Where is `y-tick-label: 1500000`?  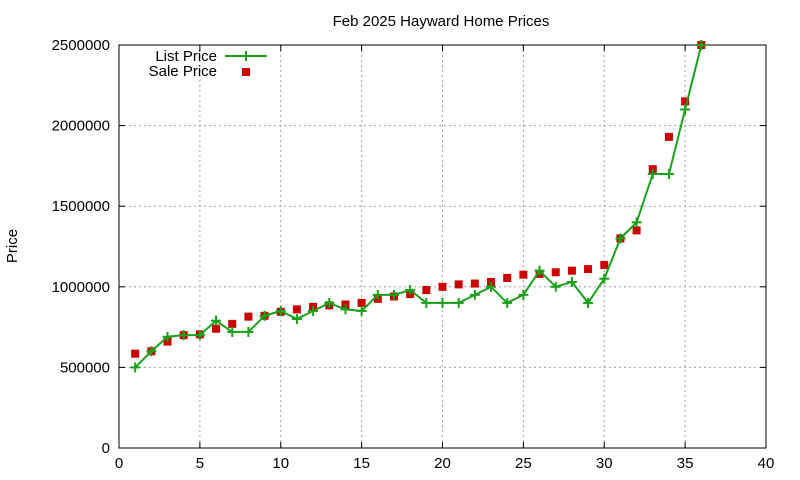
y-tick-label: 1500000 is located at coordinates (81, 206).